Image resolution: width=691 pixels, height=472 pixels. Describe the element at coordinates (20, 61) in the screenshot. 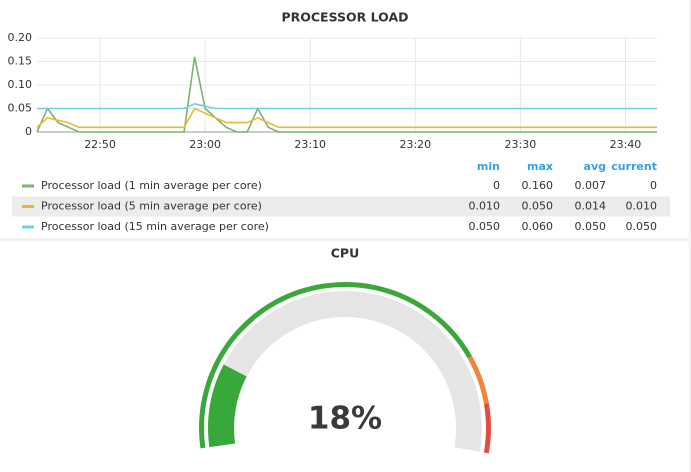

I see `y-tick-label: 0.15` at that location.